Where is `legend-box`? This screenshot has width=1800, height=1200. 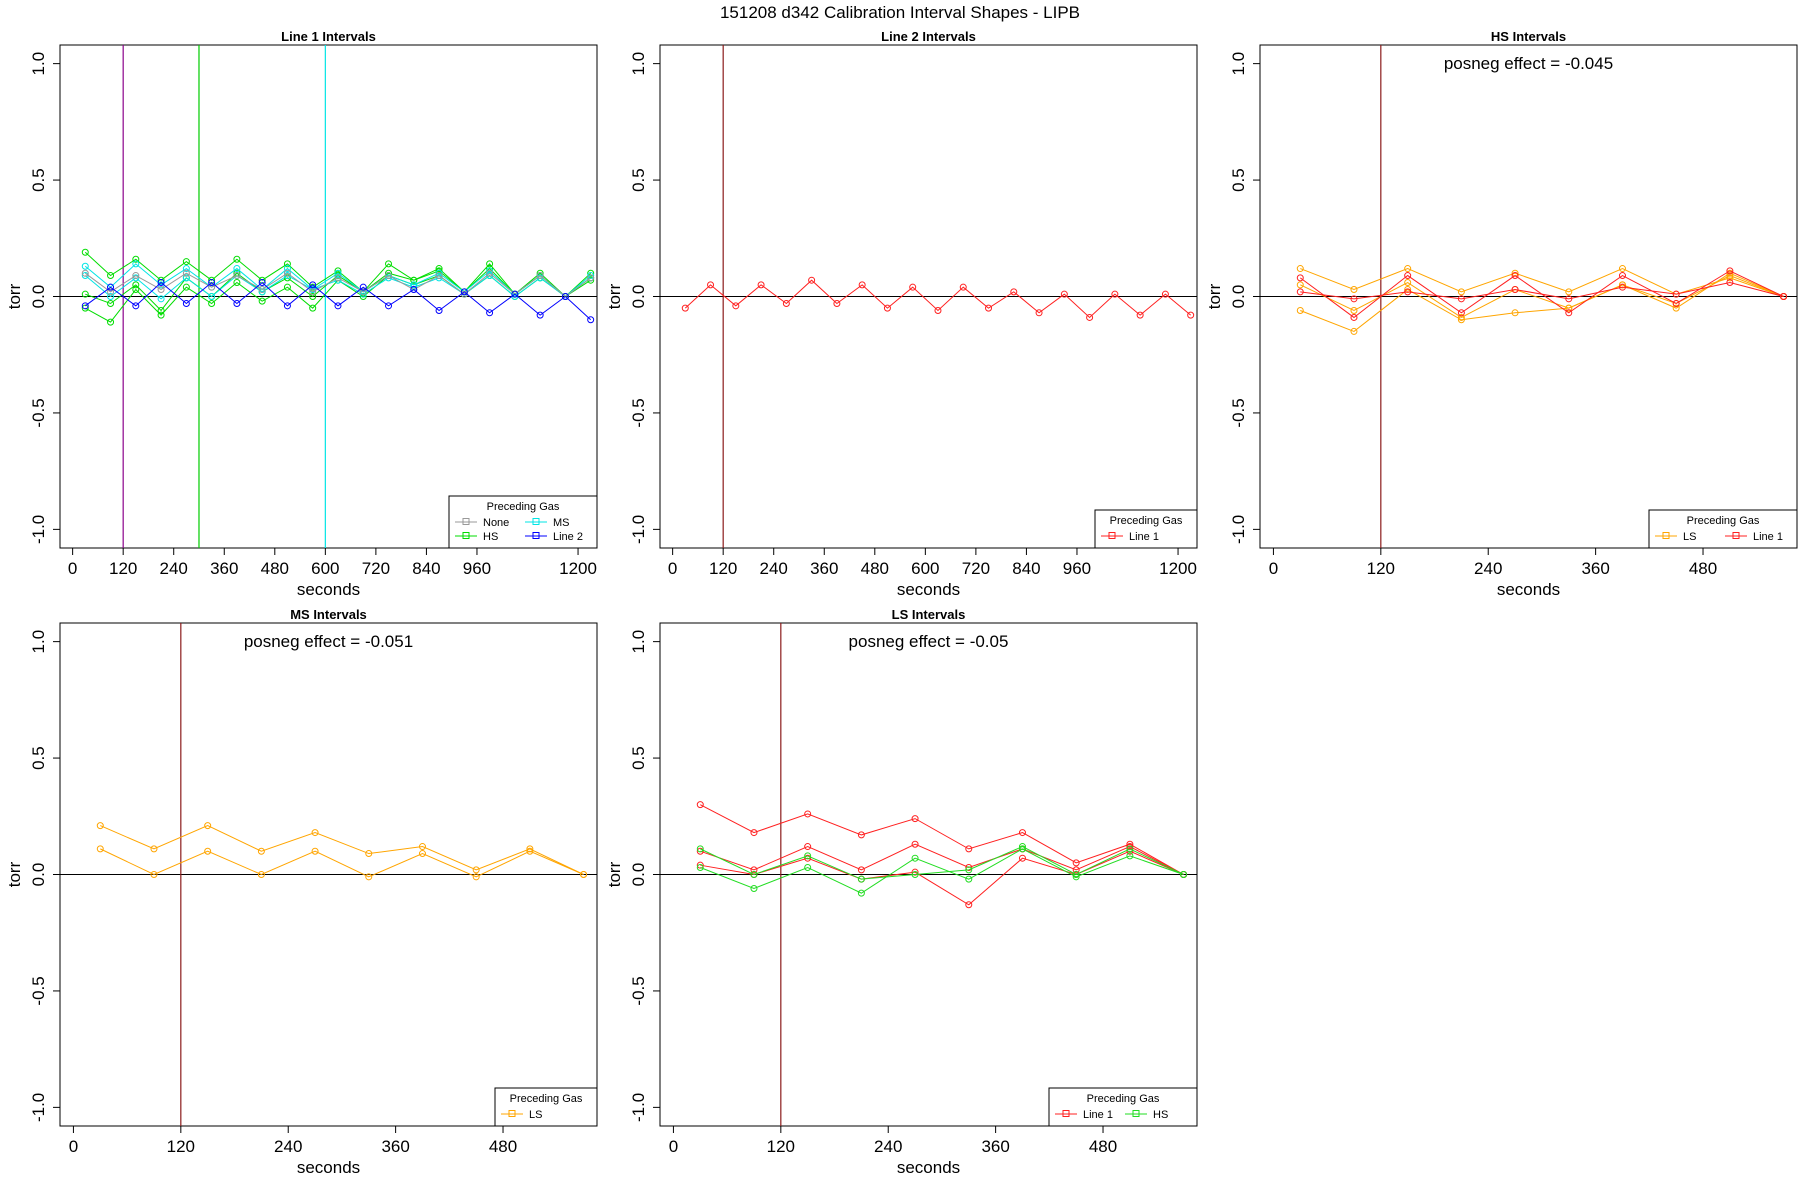
legend-box is located at coordinates (1146, 529).